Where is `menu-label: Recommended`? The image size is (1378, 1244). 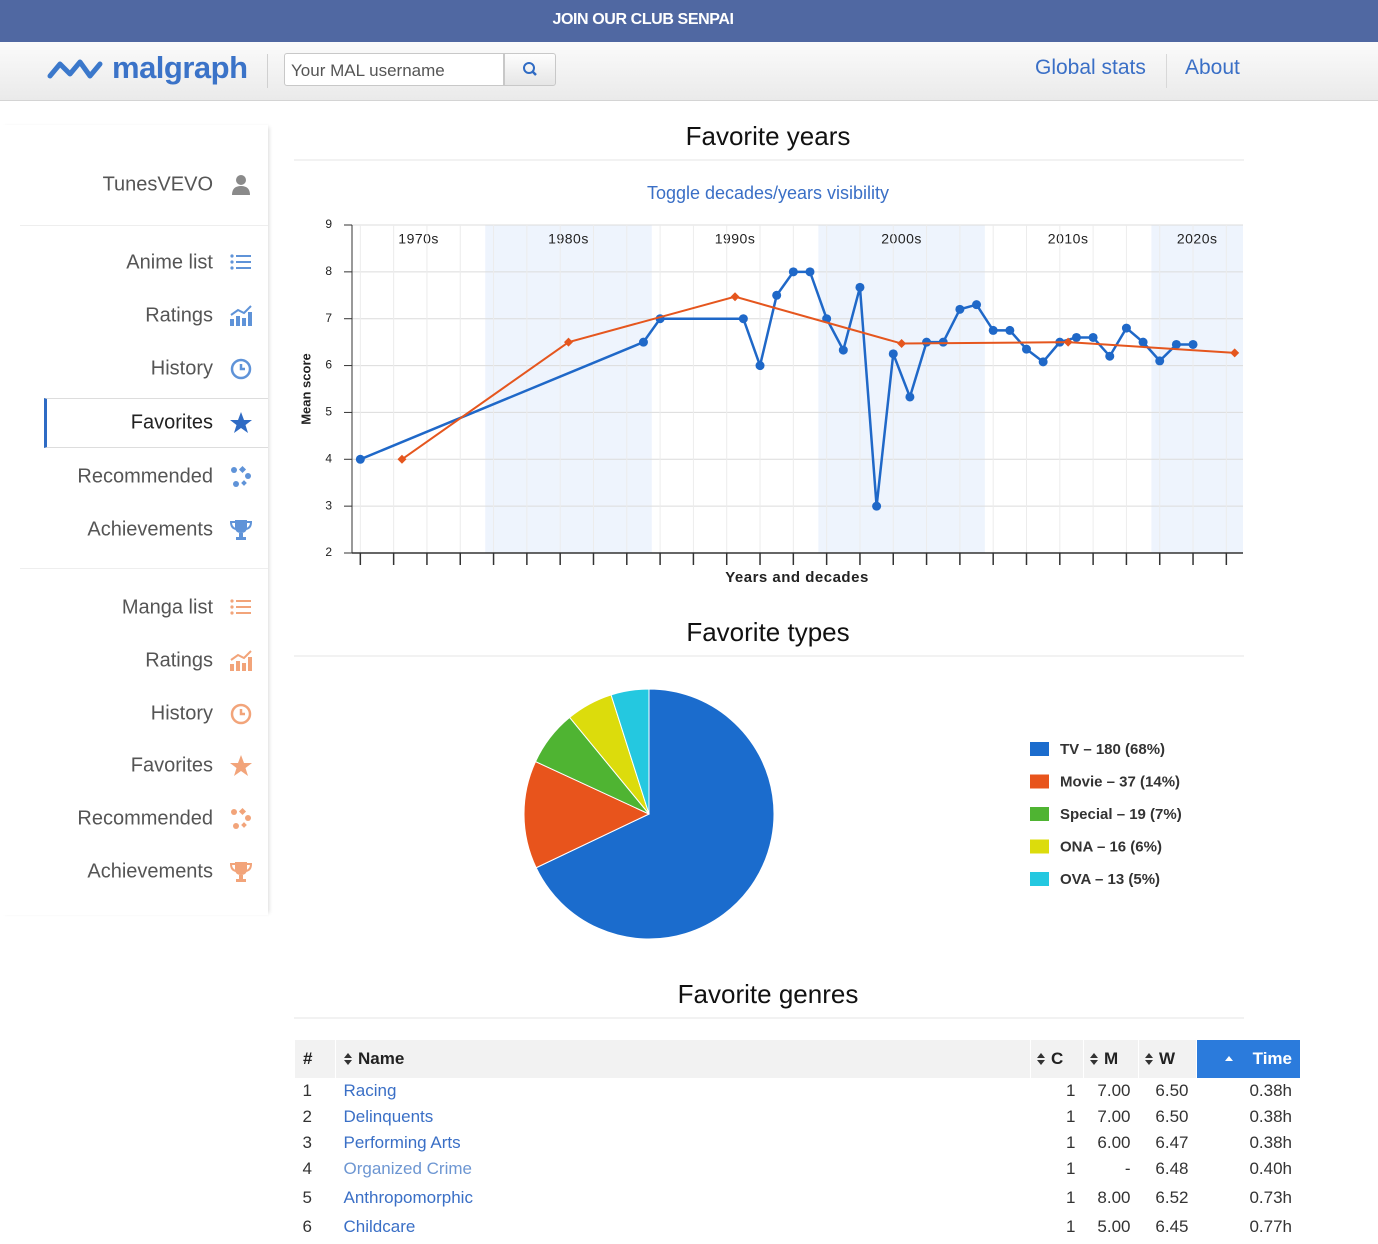
menu-label: Recommended is located at coordinates (145, 818).